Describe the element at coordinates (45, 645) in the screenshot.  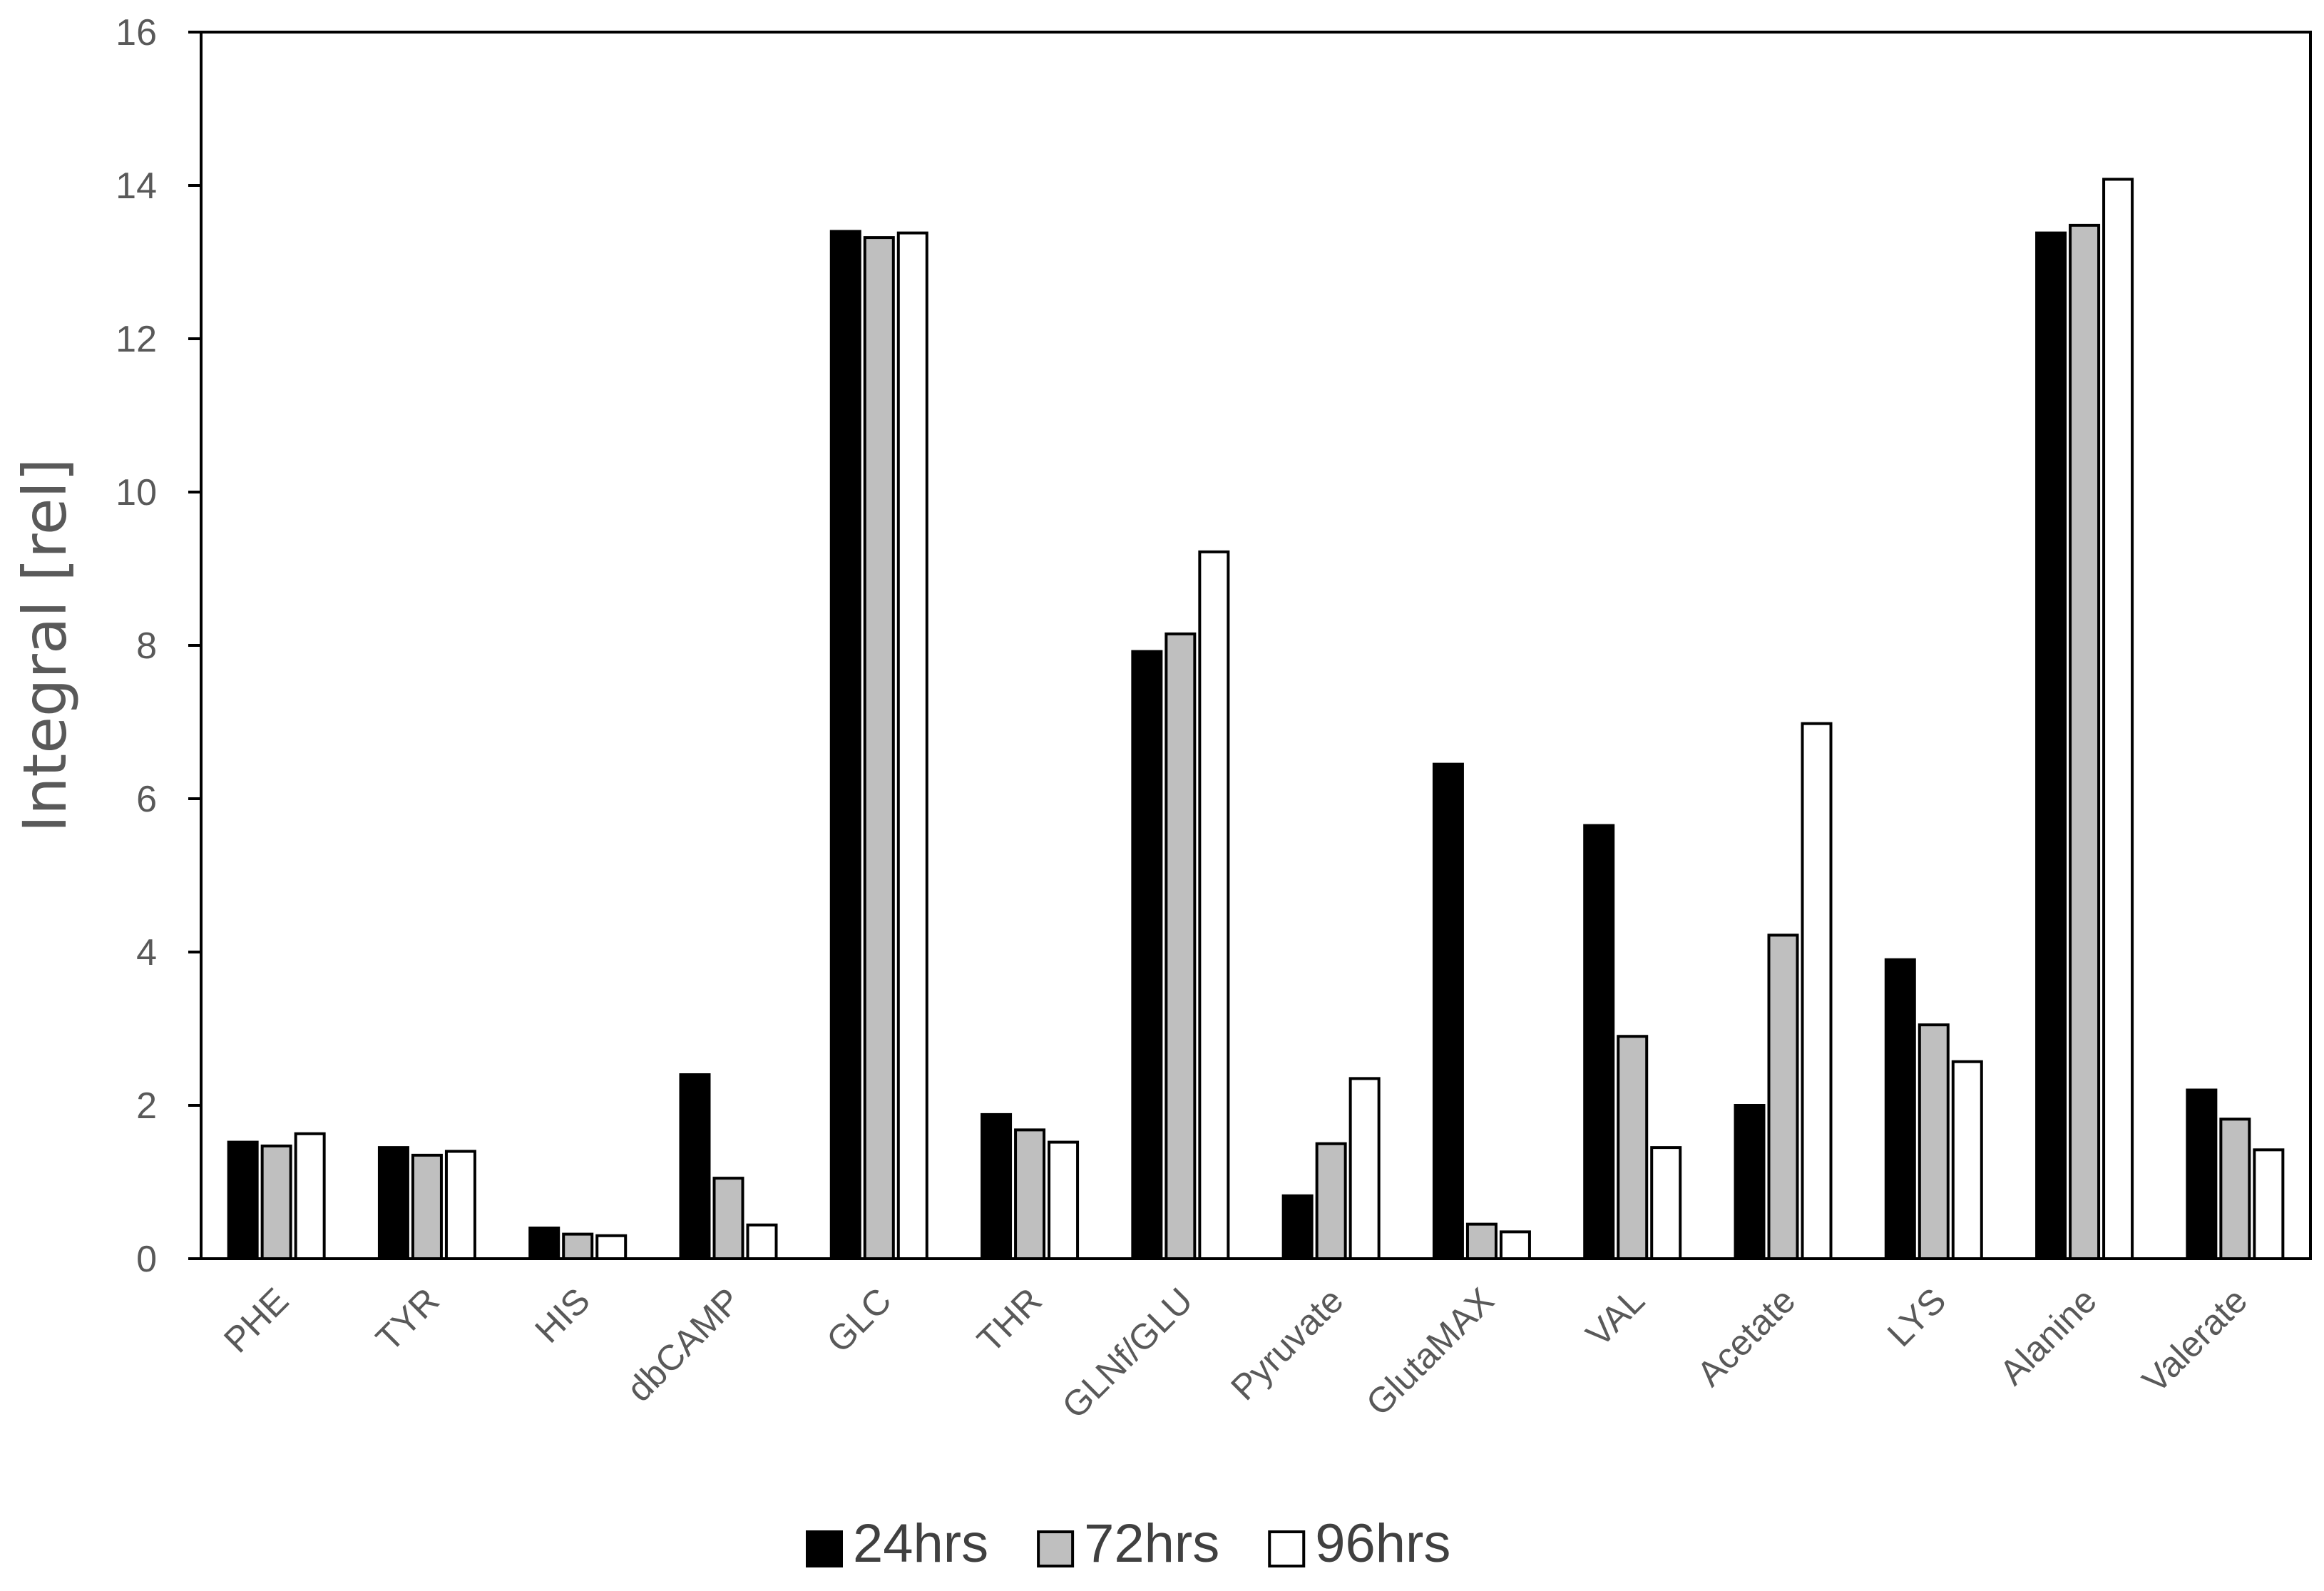
I see `y-axis-title: Integral [rel]` at that location.